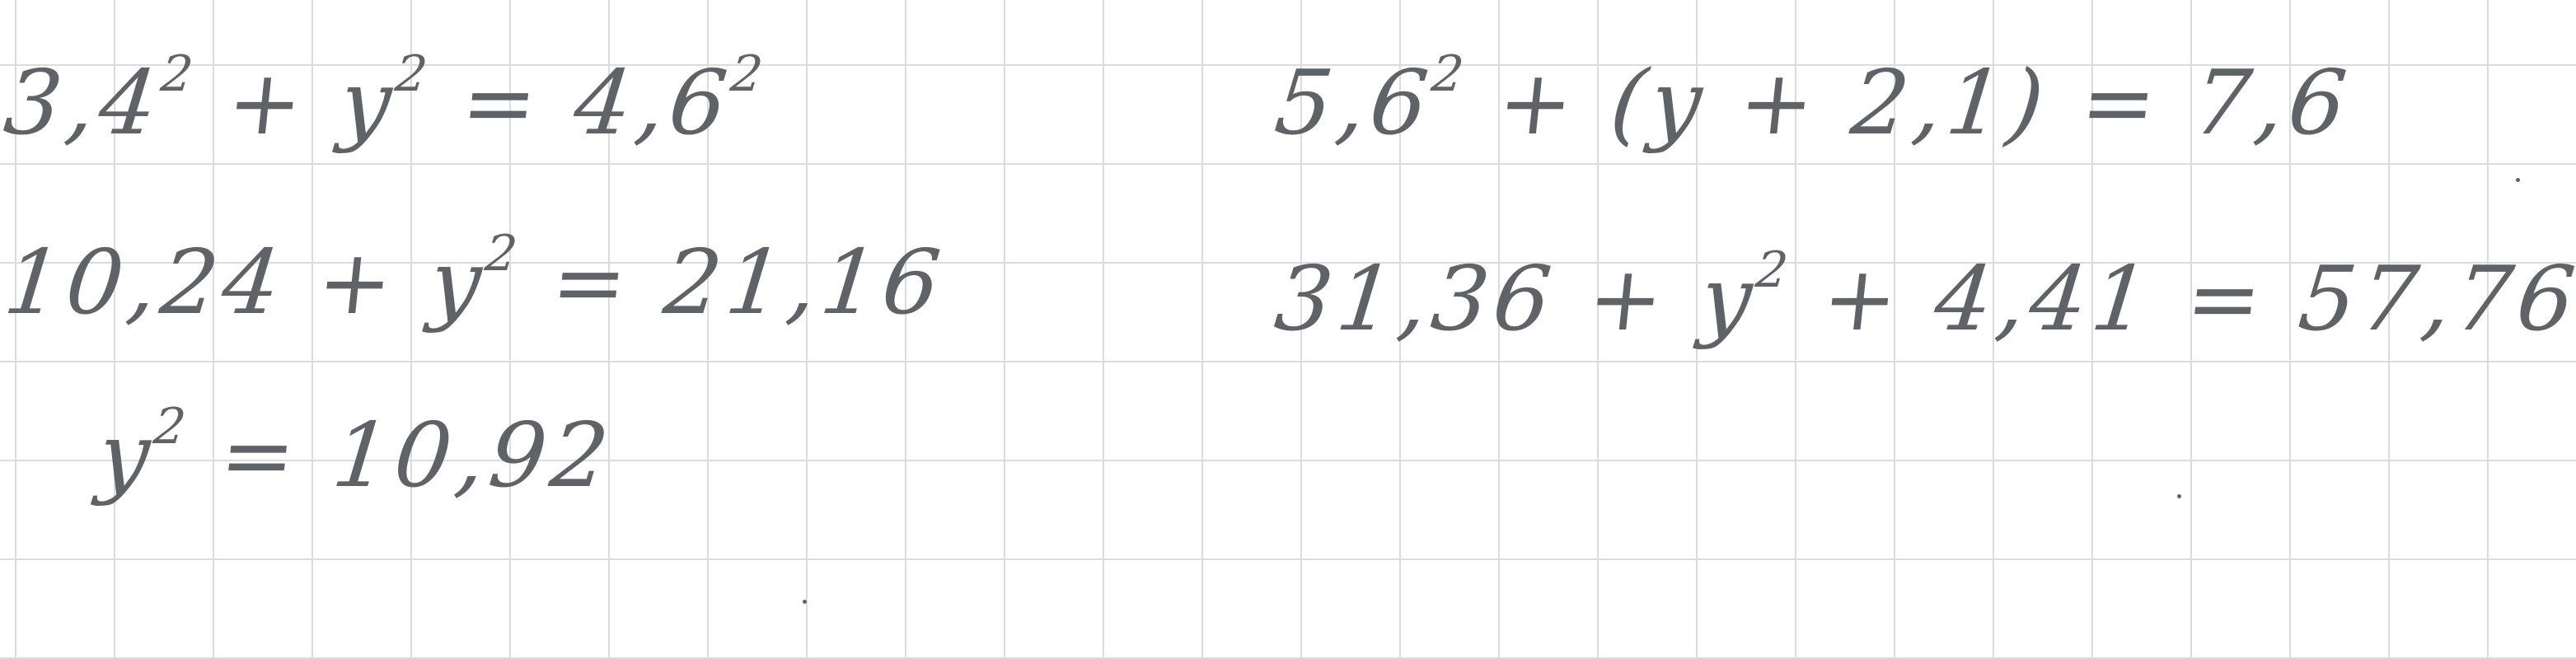 Image resolution: width=2576 pixels, height=659 pixels. I want to click on term: + 4,41 = 57,76, so click(2196, 299).